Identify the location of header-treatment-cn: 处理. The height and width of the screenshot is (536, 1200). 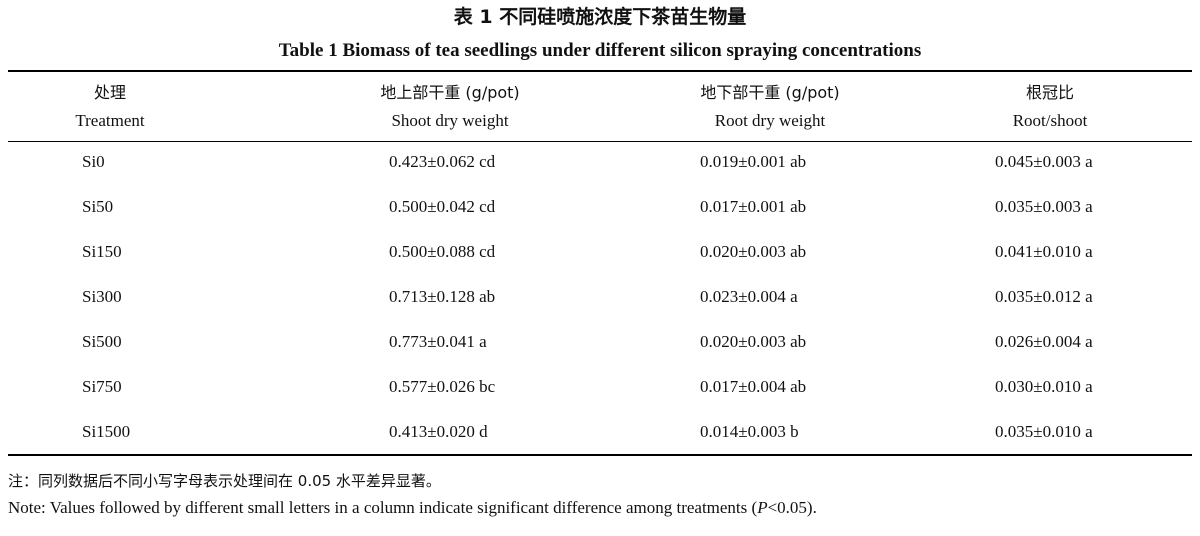
(109, 92).